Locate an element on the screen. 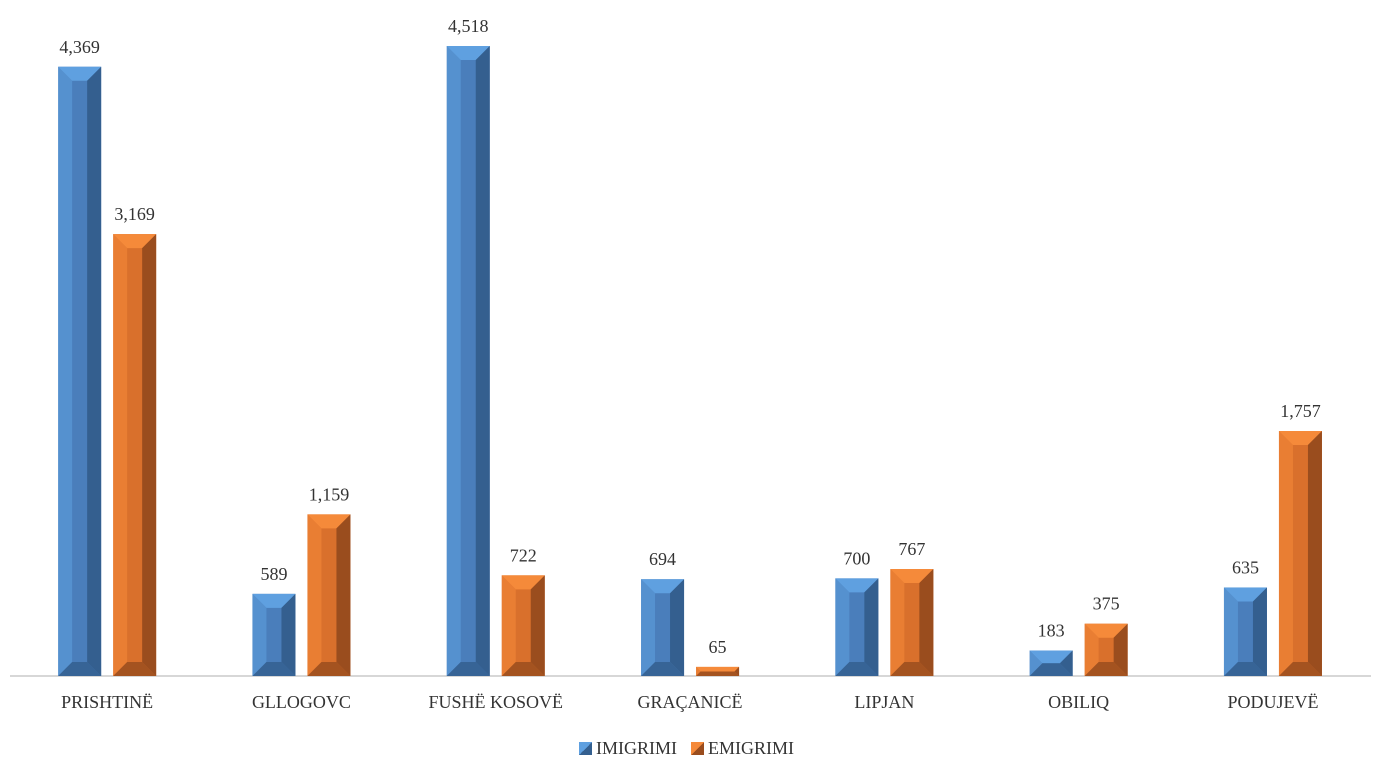 This screenshot has width=1373, height=765. legend-swatch-emigrimi is located at coordinates (697, 748).